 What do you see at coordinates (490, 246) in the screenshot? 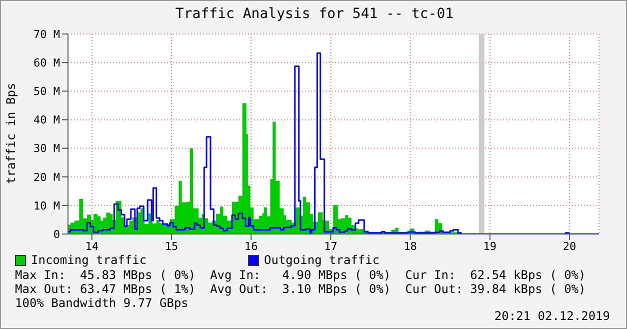
I see `x-tick-label: 19` at bounding box center [490, 246].